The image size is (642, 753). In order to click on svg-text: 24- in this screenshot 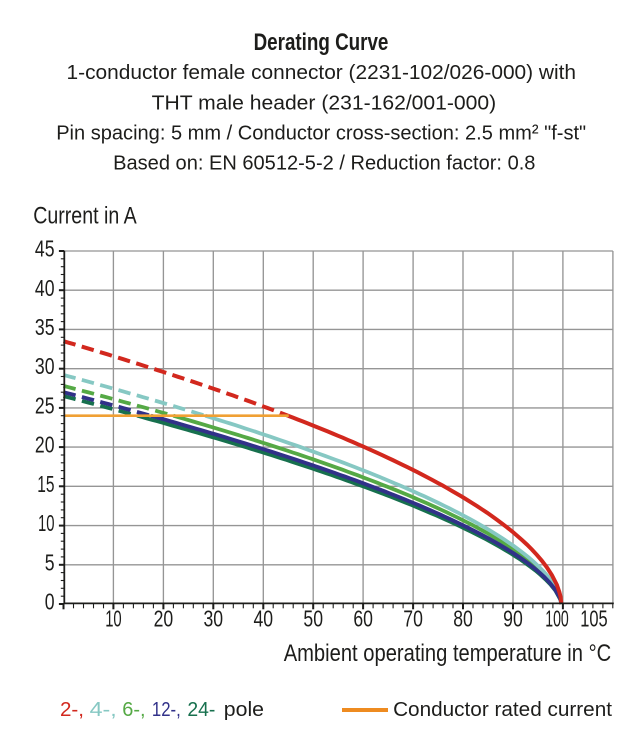, I will do `click(201, 710)`.